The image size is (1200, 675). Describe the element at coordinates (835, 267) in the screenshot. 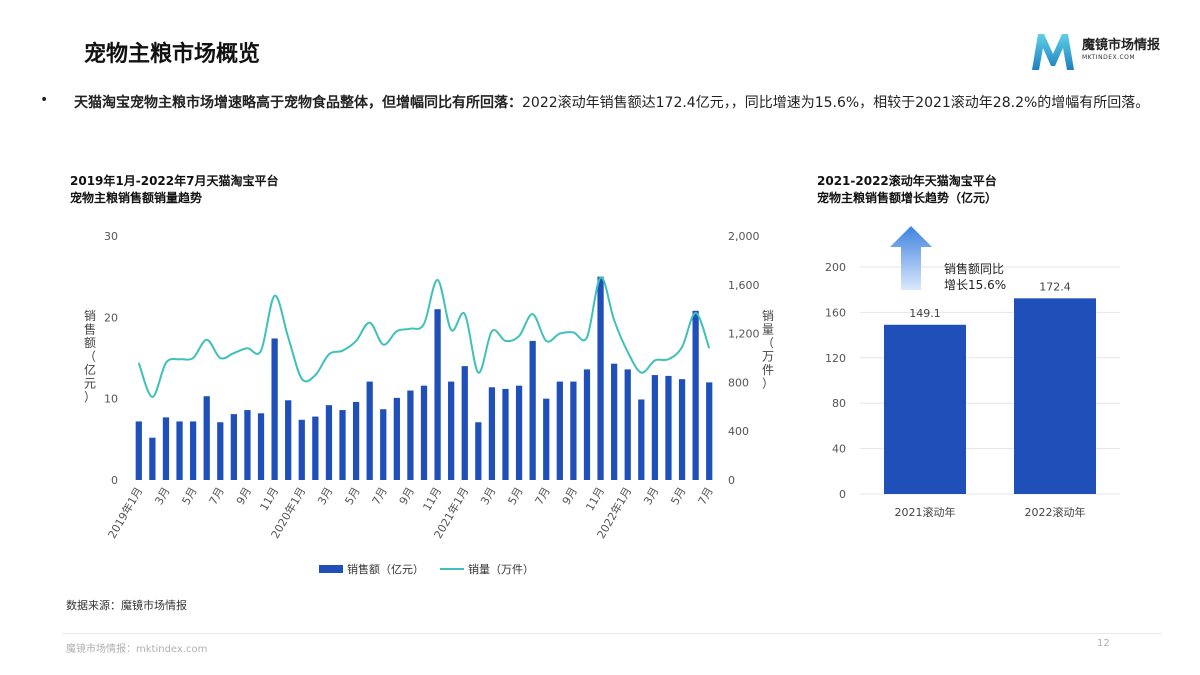

I see `y-tick-label: 200` at that location.